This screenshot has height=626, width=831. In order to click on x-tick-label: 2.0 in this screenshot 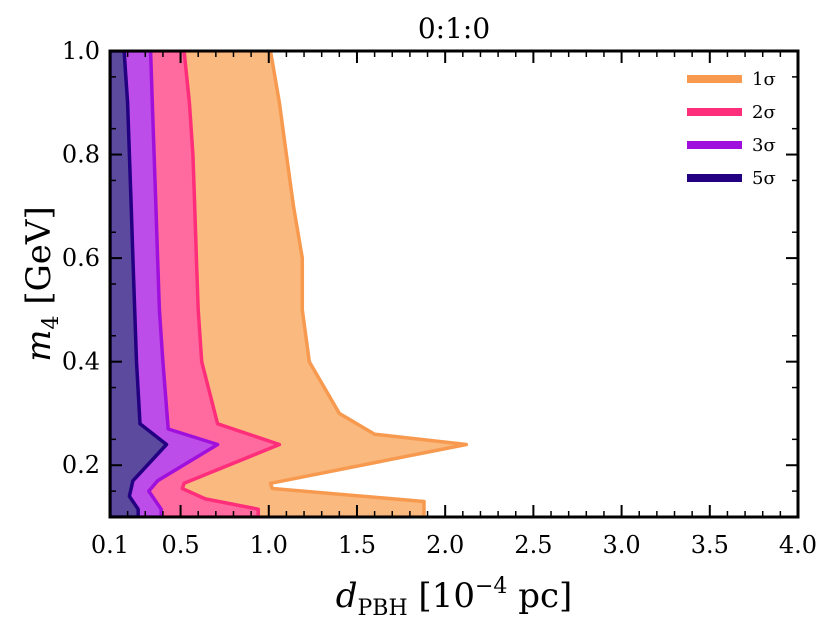, I will do `click(445, 545)`.